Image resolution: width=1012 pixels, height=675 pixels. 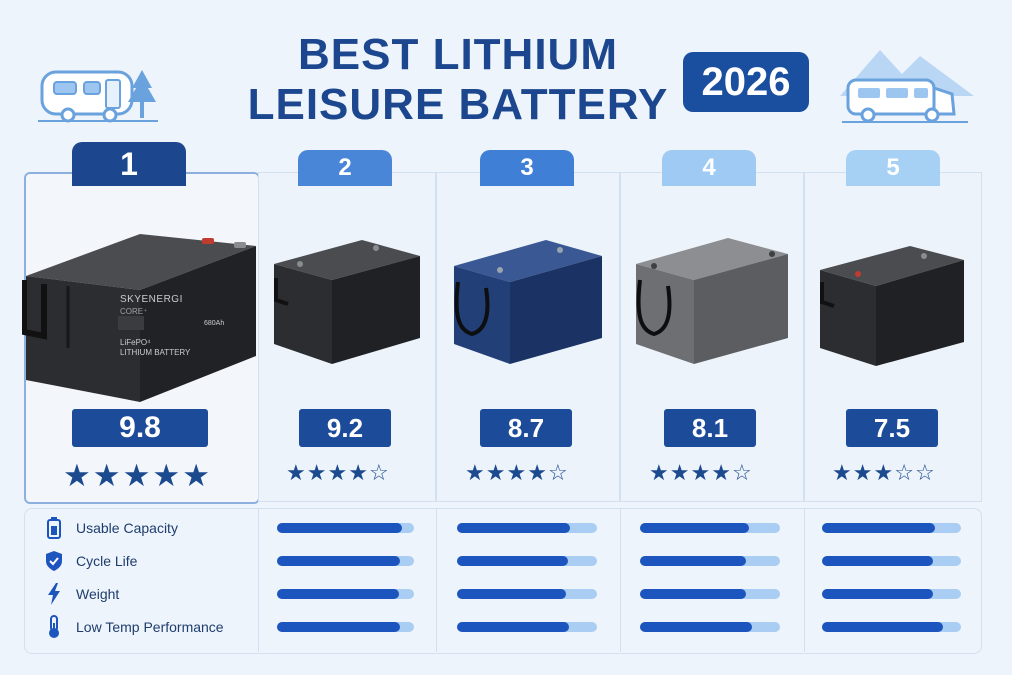 What do you see at coordinates (345, 428) in the screenshot?
I see `score-badge-2: 9.2` at bounding box center [345, 428].